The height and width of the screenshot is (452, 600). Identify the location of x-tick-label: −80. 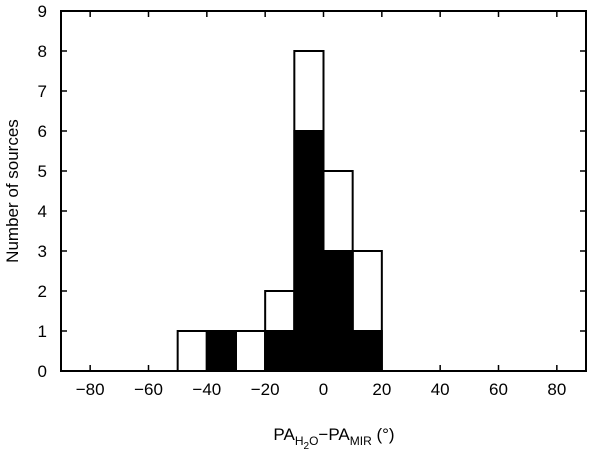
(90, 389).